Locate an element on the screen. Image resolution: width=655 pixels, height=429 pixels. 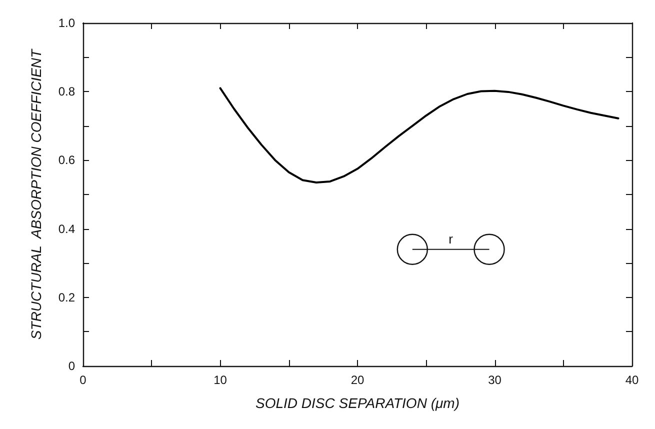
y-tick-label: 0.8 is located at coordinates (67, 91).